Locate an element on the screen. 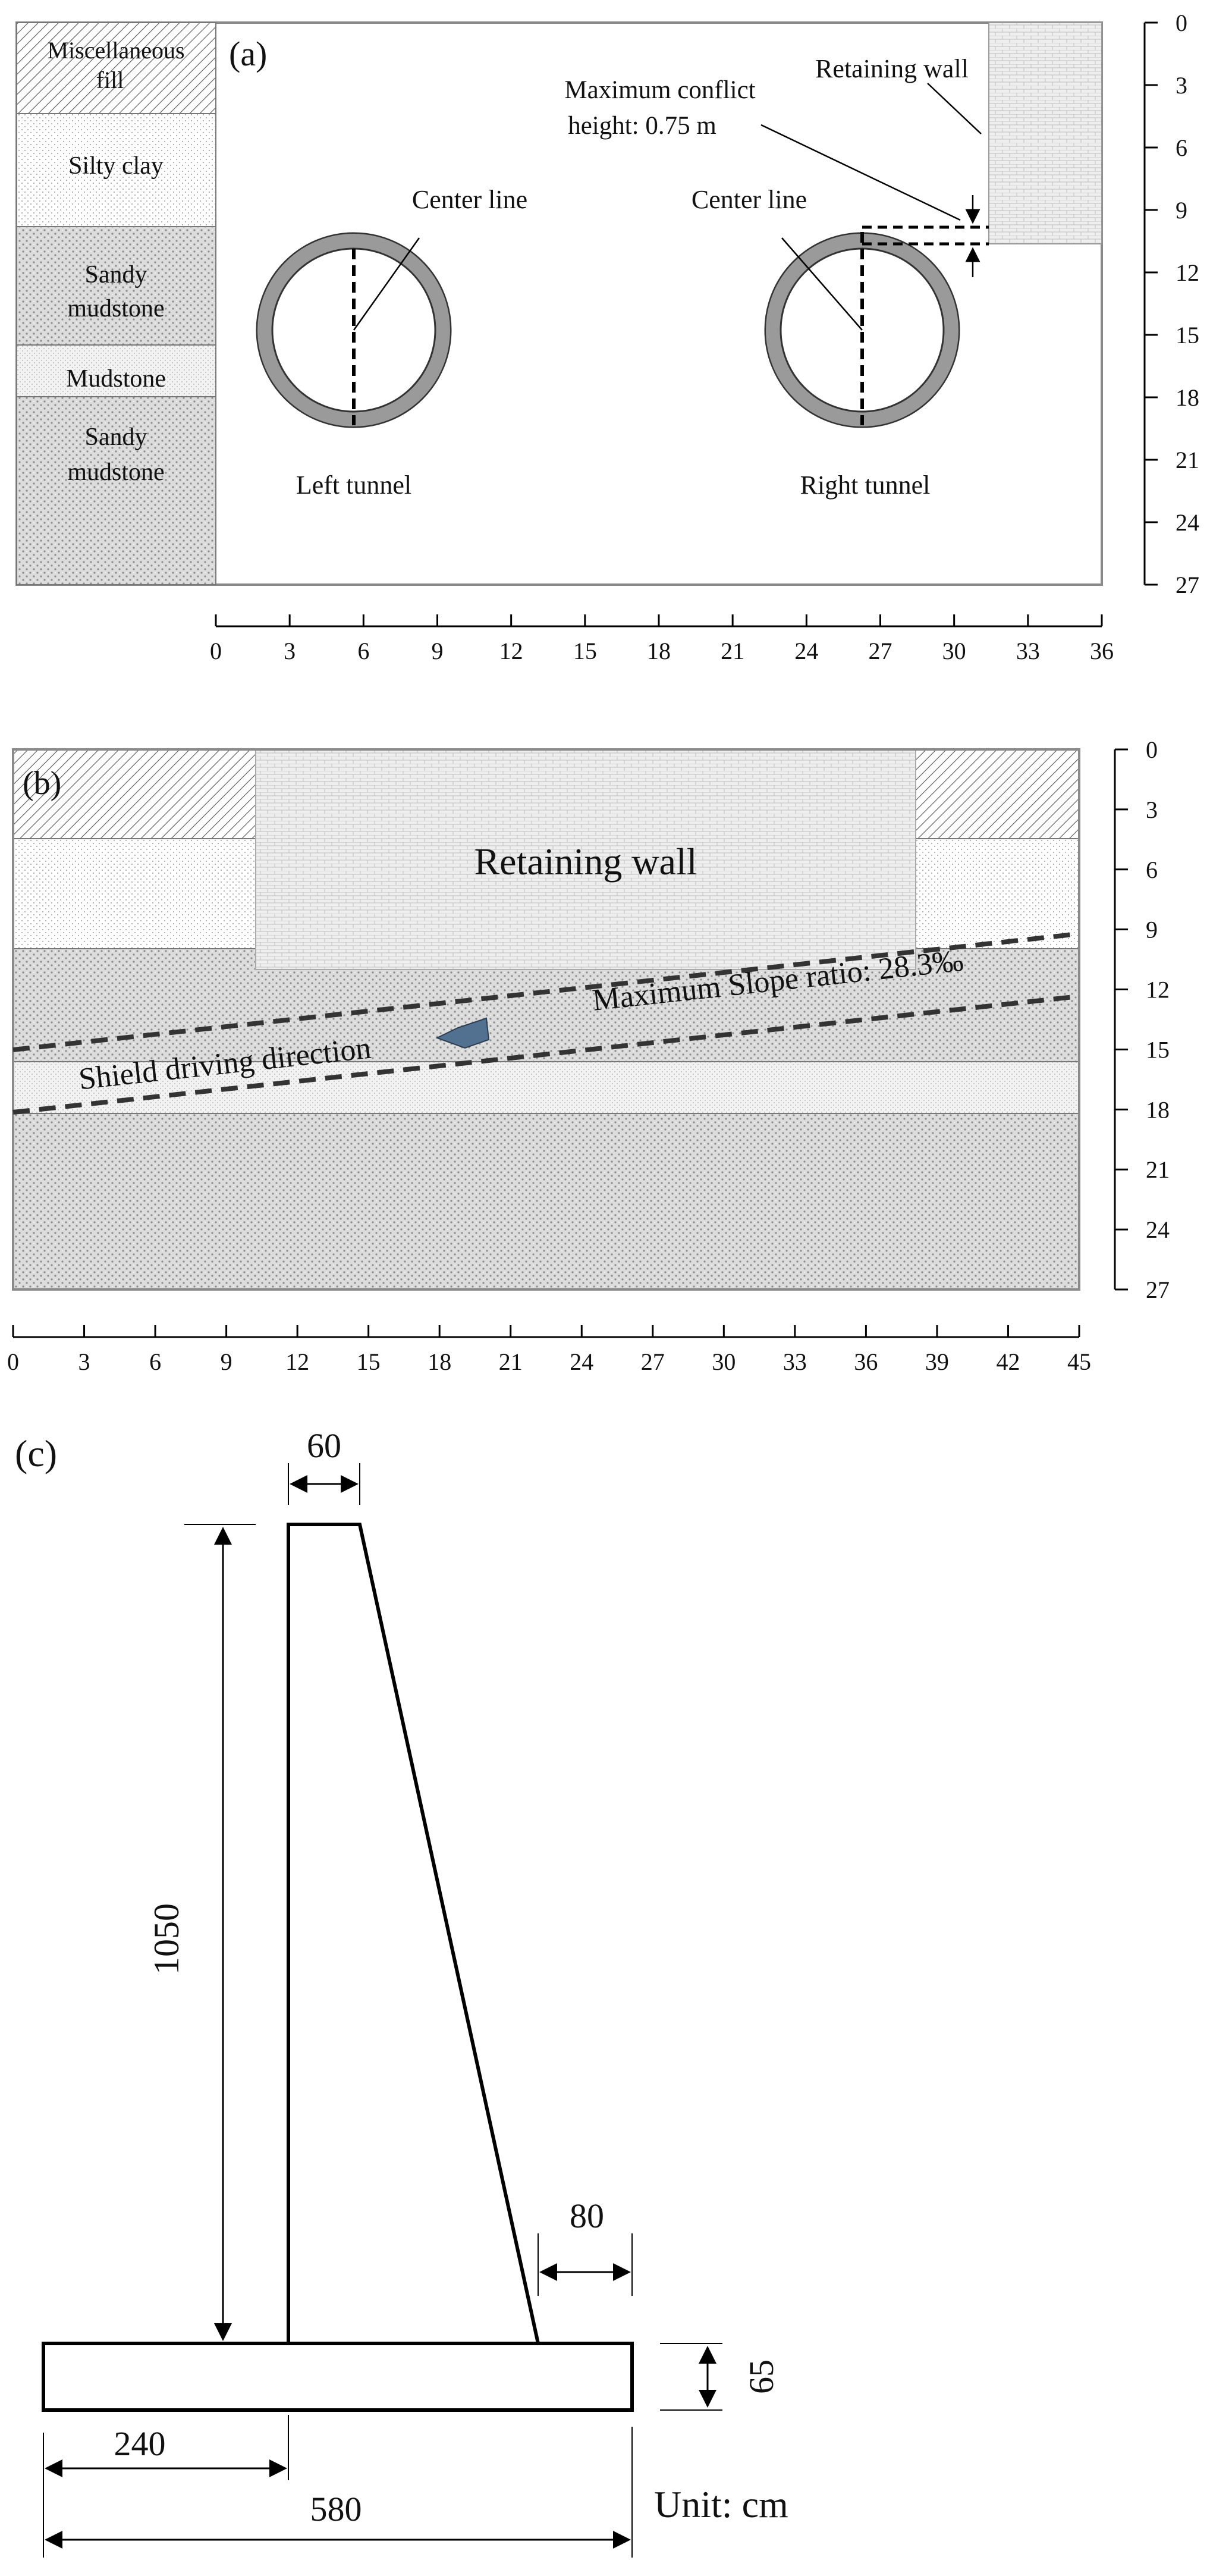 Image resolution: width=1210 pixels, height=2576 pixels. dim-height-label: 1050 is located at coordinates (167, 1939).